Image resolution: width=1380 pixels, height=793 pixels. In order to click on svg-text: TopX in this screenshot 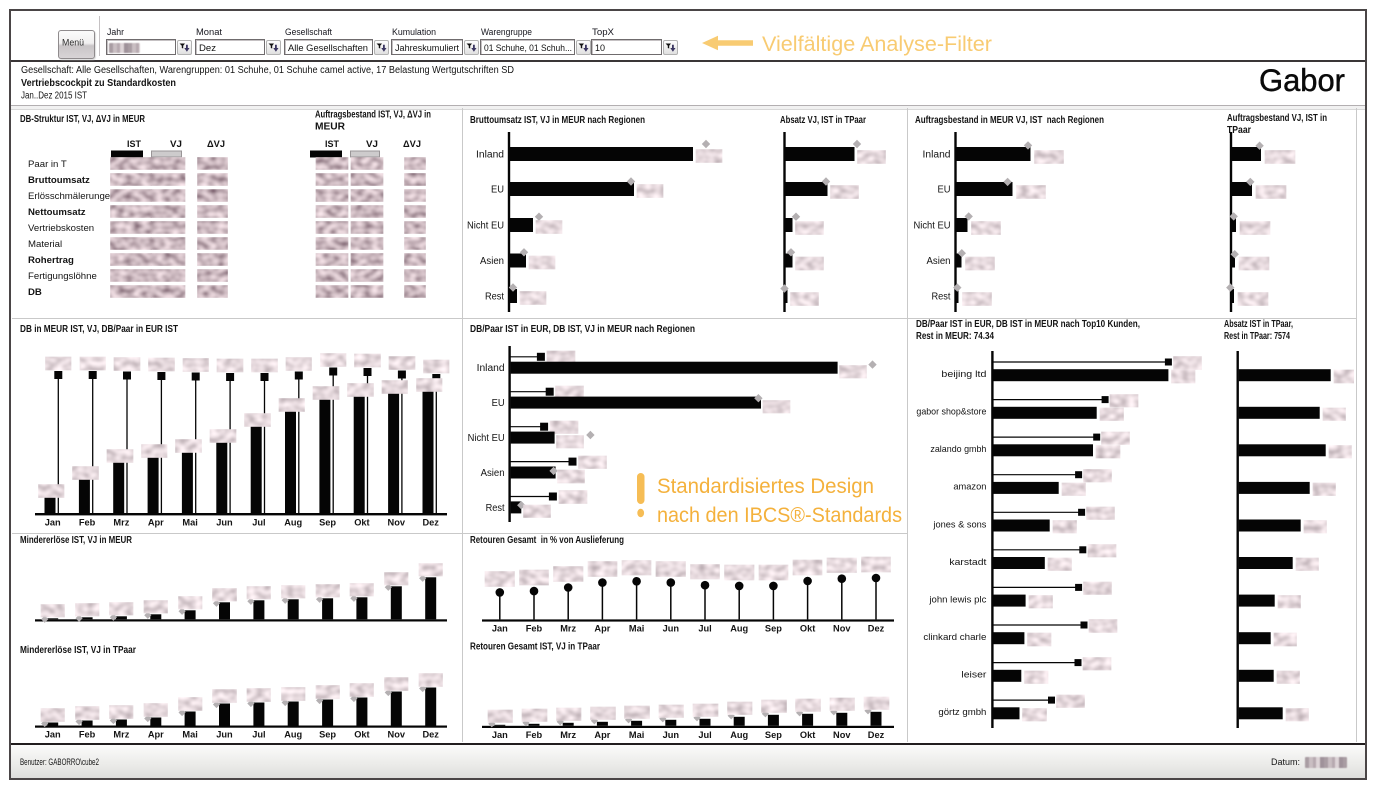, I will do `click(603, 32)`.